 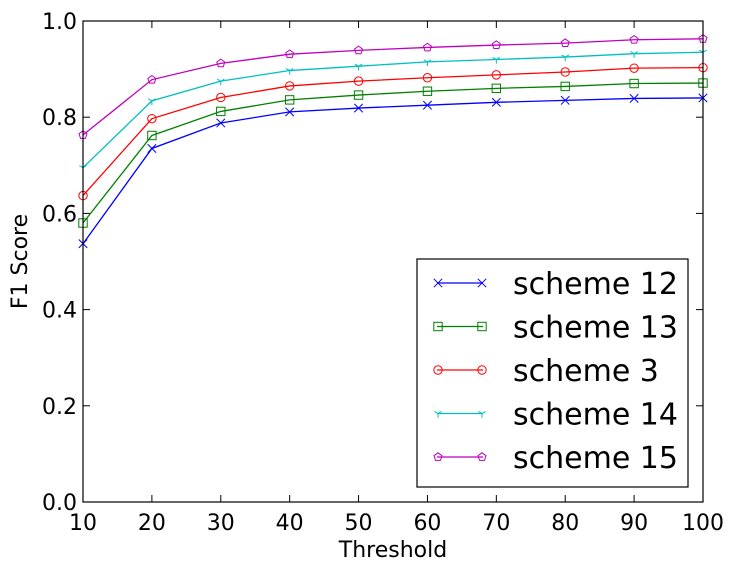 What do you see at coordinates (703, 523) in the screenshot?
I see `x-tick-label: 100` at bounding box center [703, 523].